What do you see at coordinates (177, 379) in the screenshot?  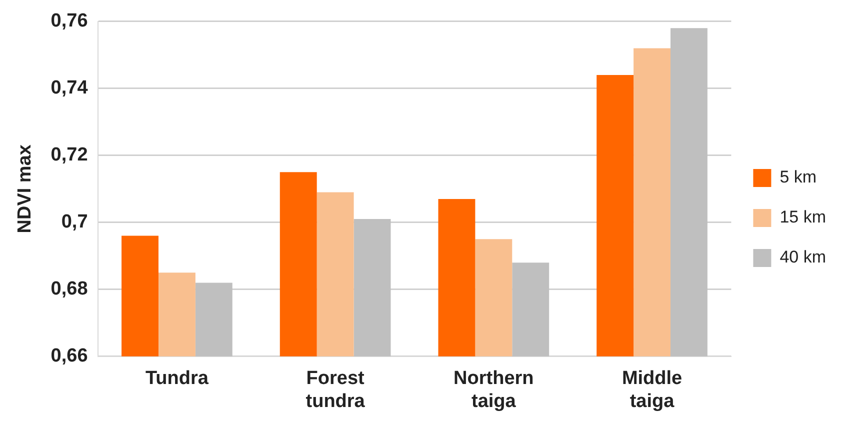 I see `x-tick-label: Tundra` at bounding box center [177, 379].